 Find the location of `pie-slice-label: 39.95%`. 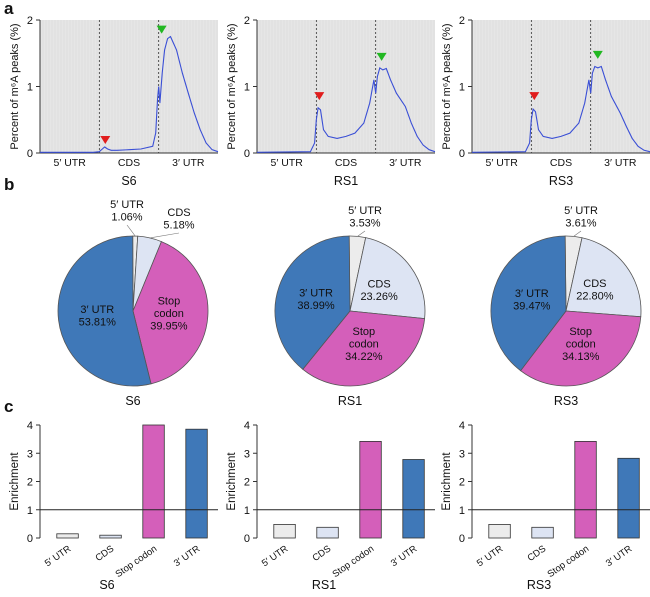

pie-slice-label: 39.95% is located at coordinates (169, 327).